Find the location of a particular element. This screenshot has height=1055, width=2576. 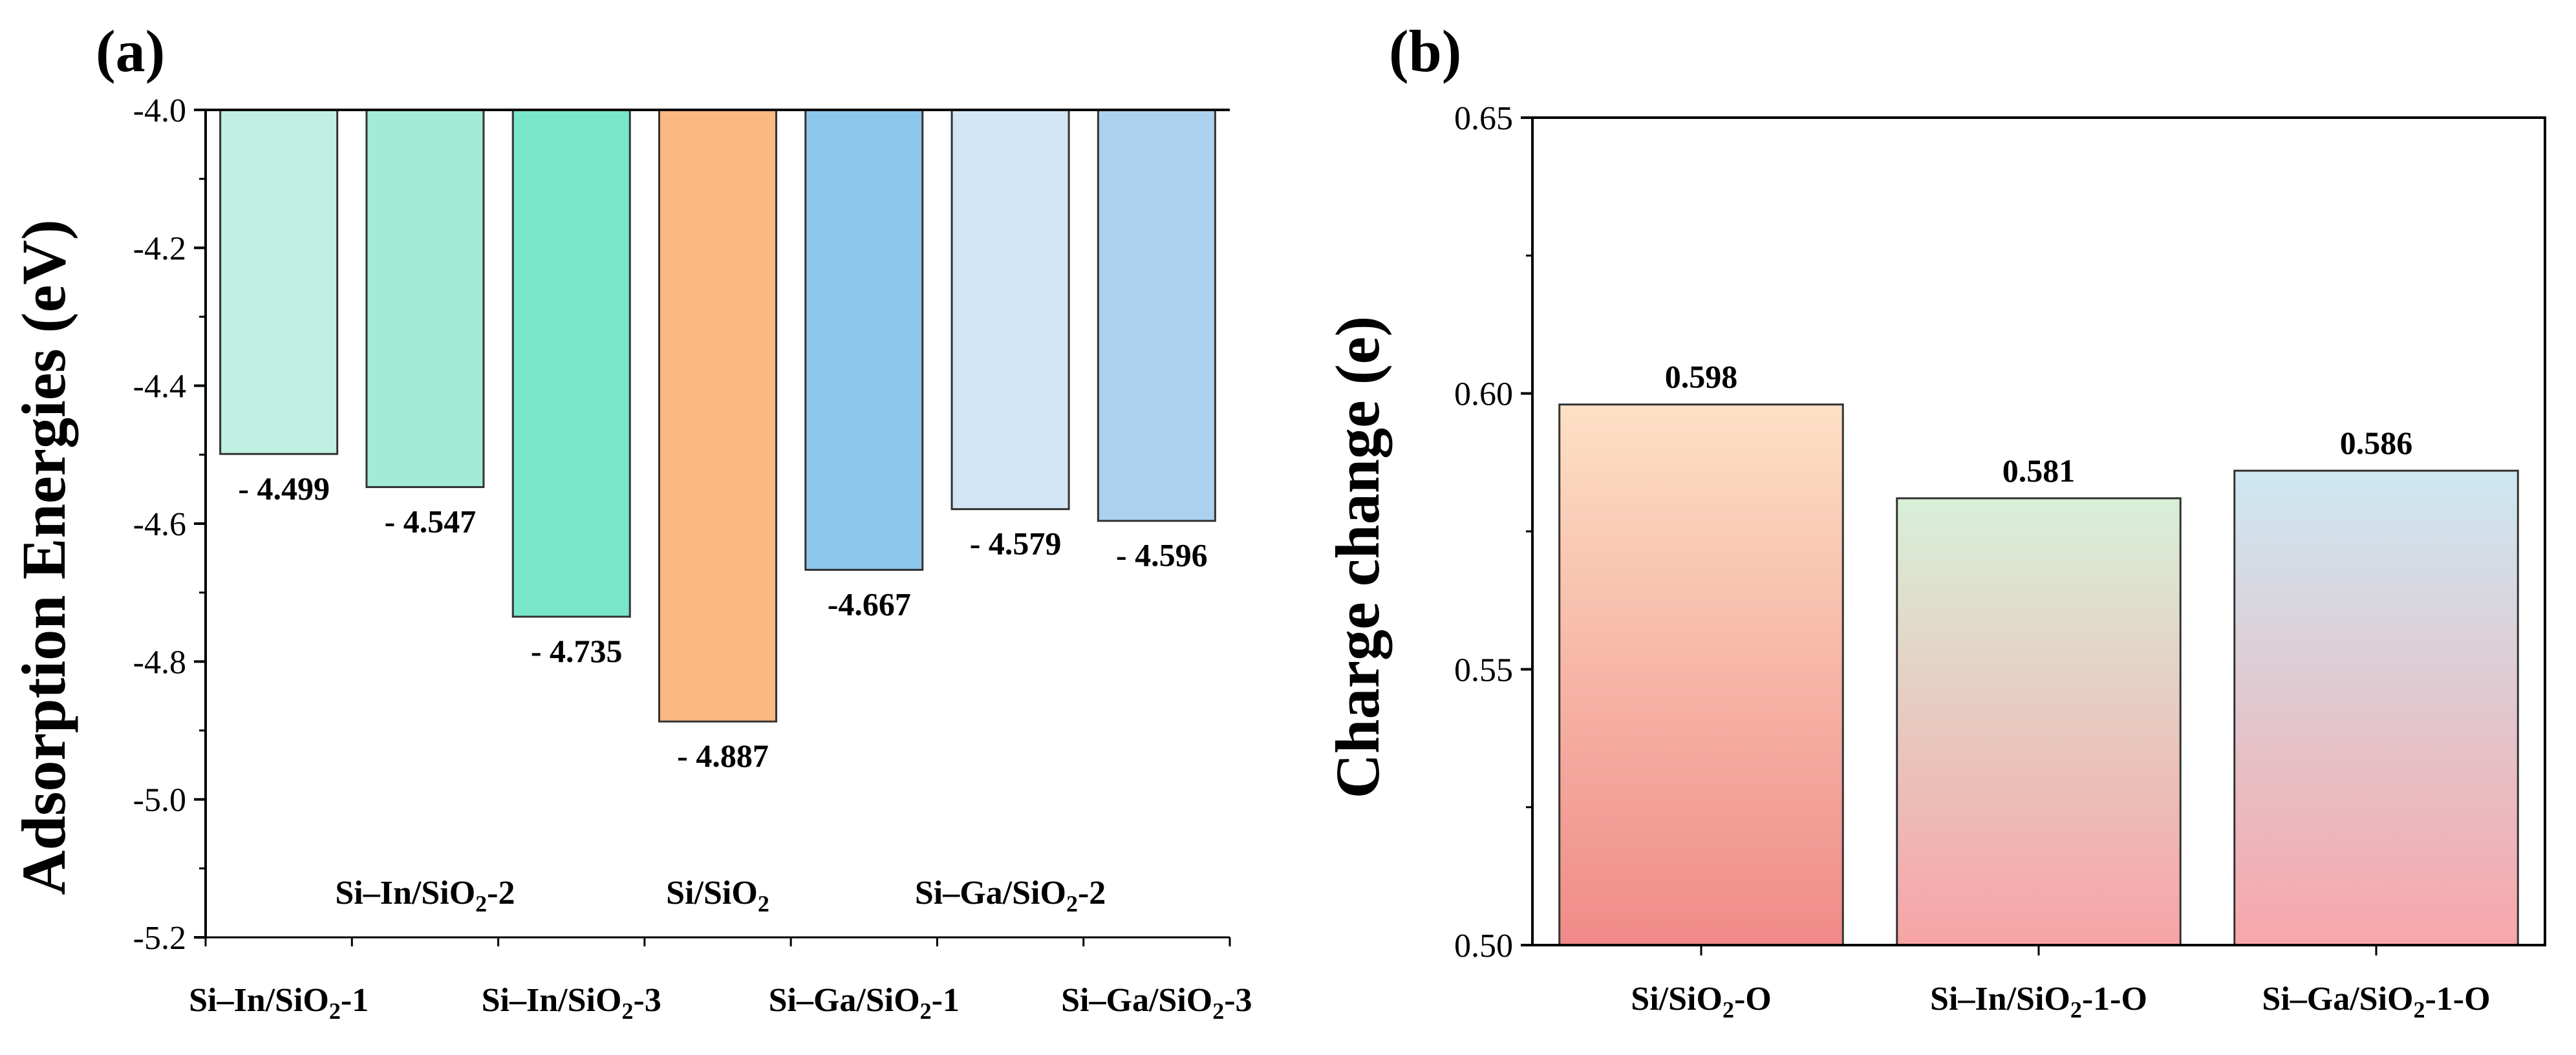

panel-a-data-label-7: - 4.596 is located at coordinates (1162, 555).